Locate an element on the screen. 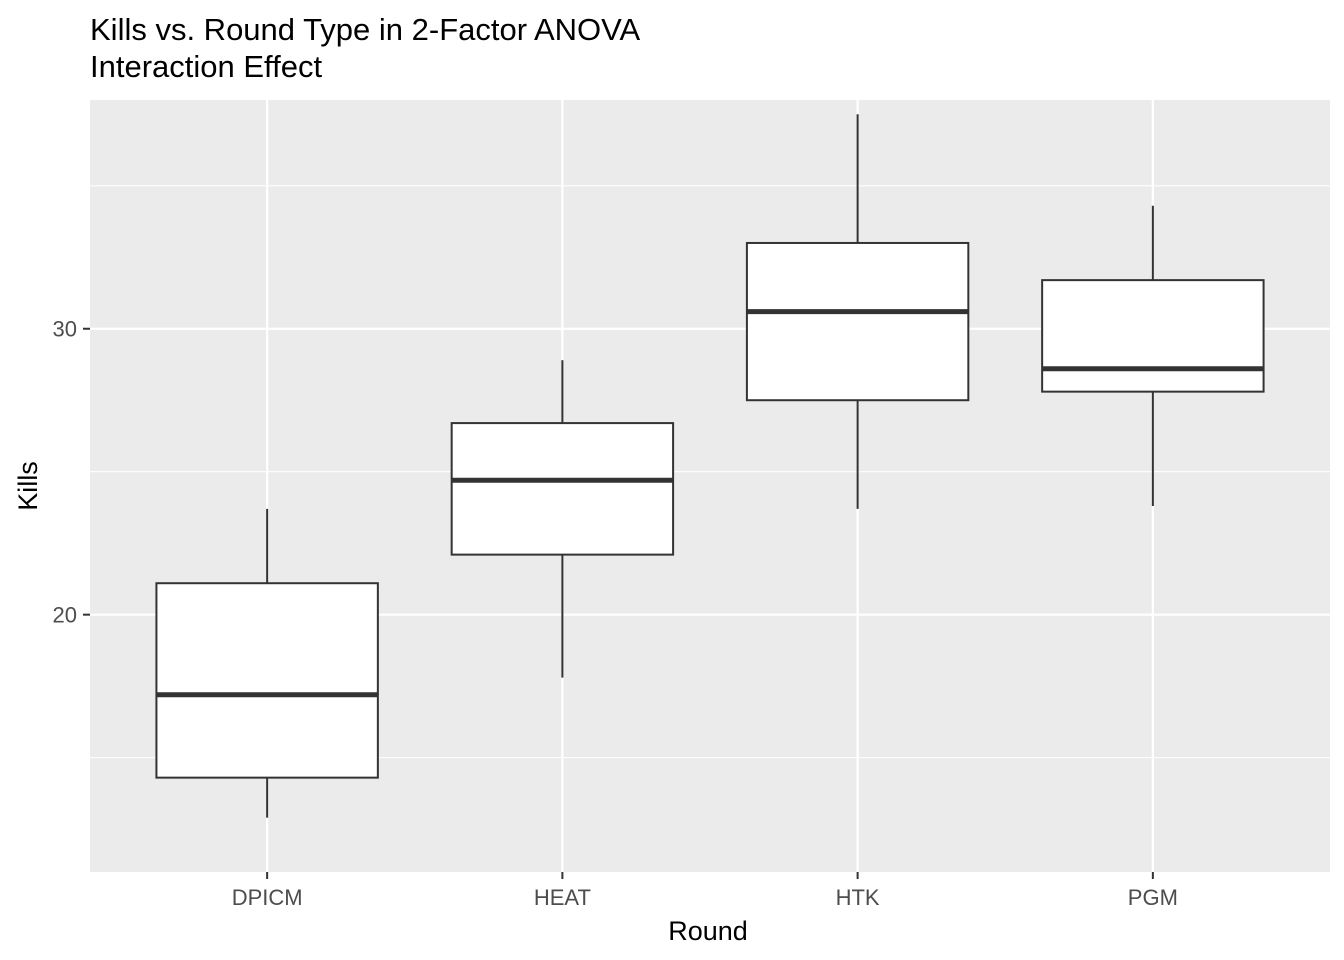 The image size is (1344, 960). x-tick-label-heat: HEAT is located at coordinates (562, 897).